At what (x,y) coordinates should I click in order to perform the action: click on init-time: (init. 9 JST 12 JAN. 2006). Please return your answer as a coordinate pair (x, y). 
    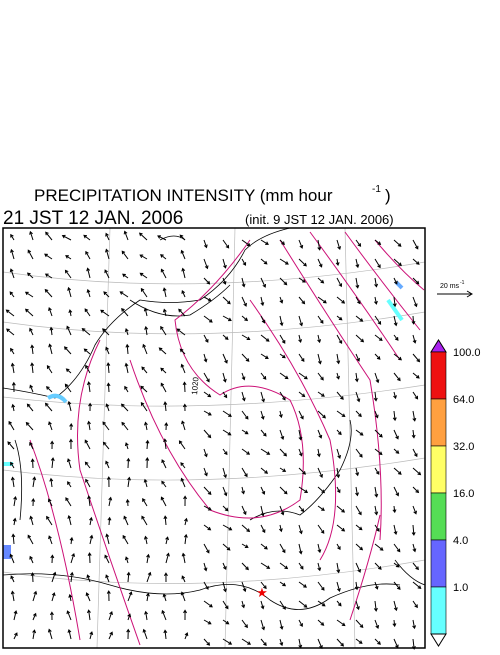
    Looking at the image, I should click on (319, 219).